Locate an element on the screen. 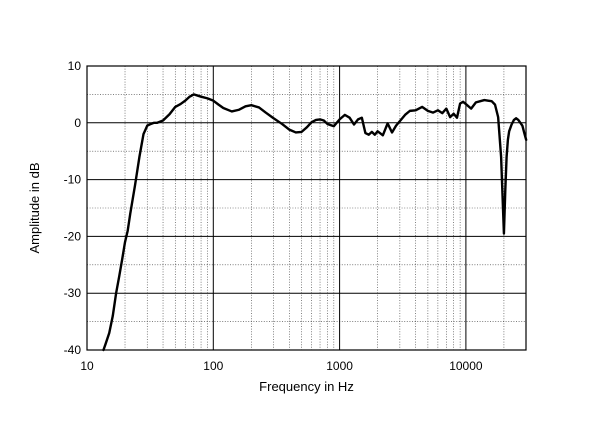 Image resolution: width=600 pixels, height=424 pixels. x-tick-label: 1000 is located at coordinates (339, 366).